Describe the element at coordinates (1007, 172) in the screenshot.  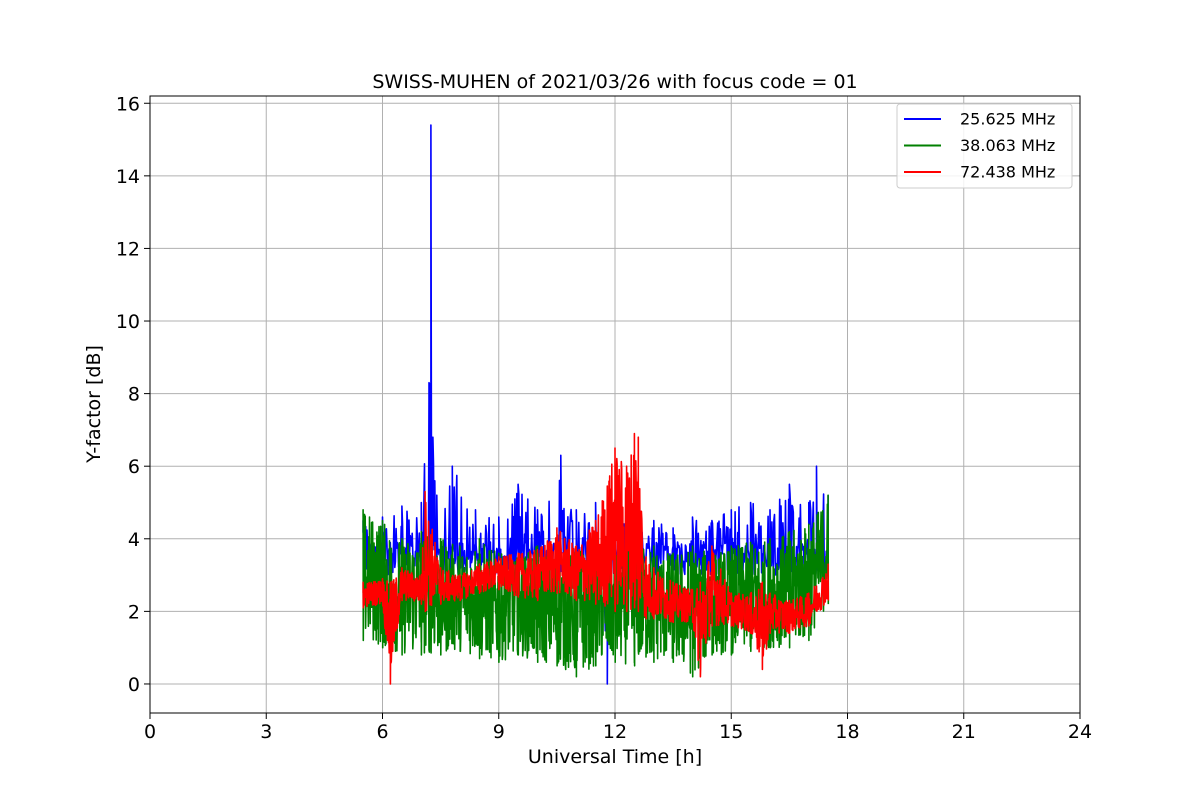
I see `legend-label: 72.438 MHz` at that location.